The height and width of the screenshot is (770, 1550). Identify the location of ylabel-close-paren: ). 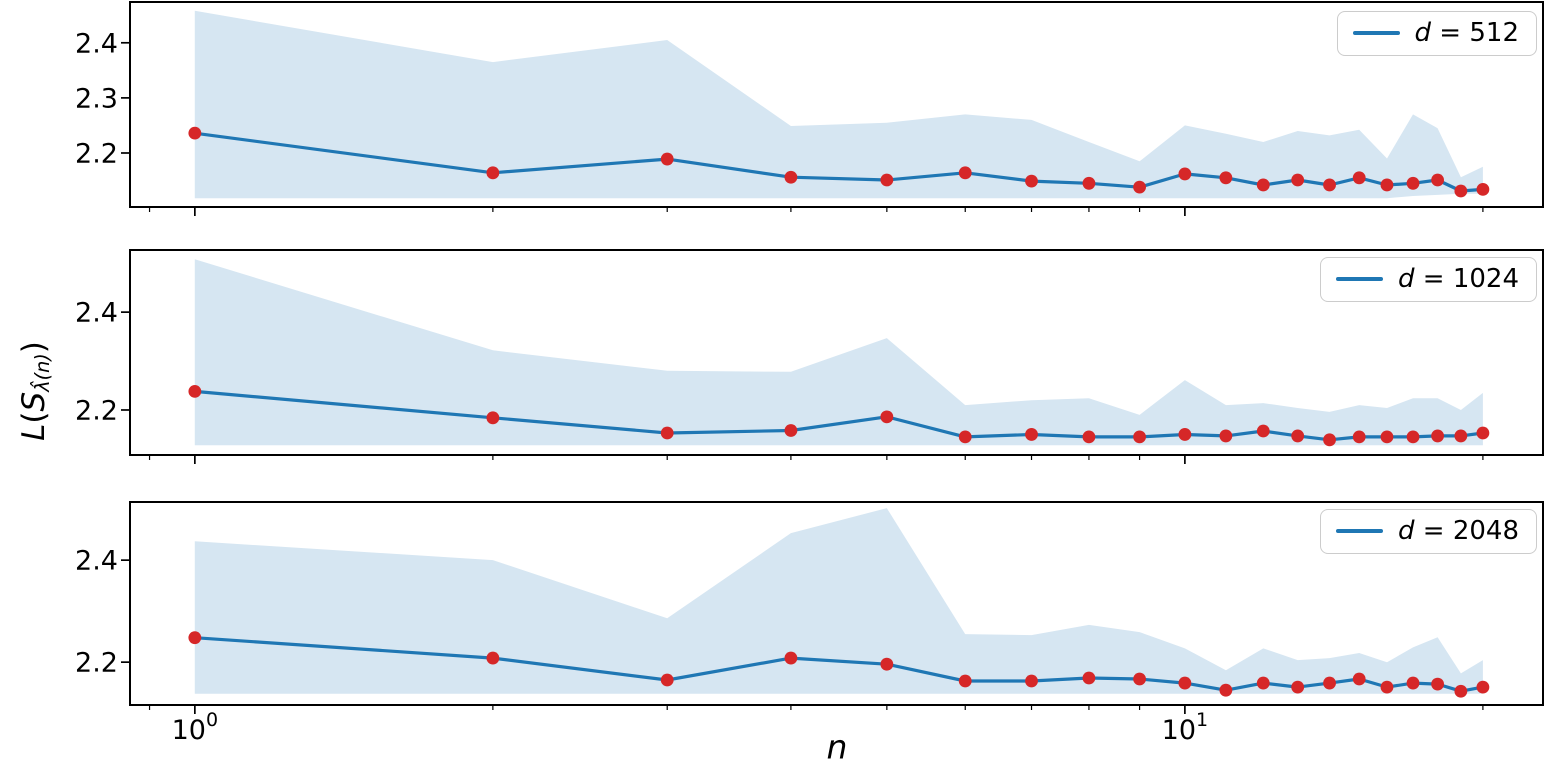
(34, 347).